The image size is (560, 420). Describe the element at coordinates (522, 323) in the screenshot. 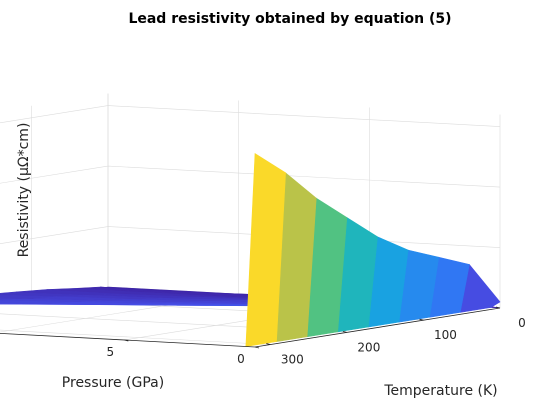

I see `x-tick-label: 0` at that location.